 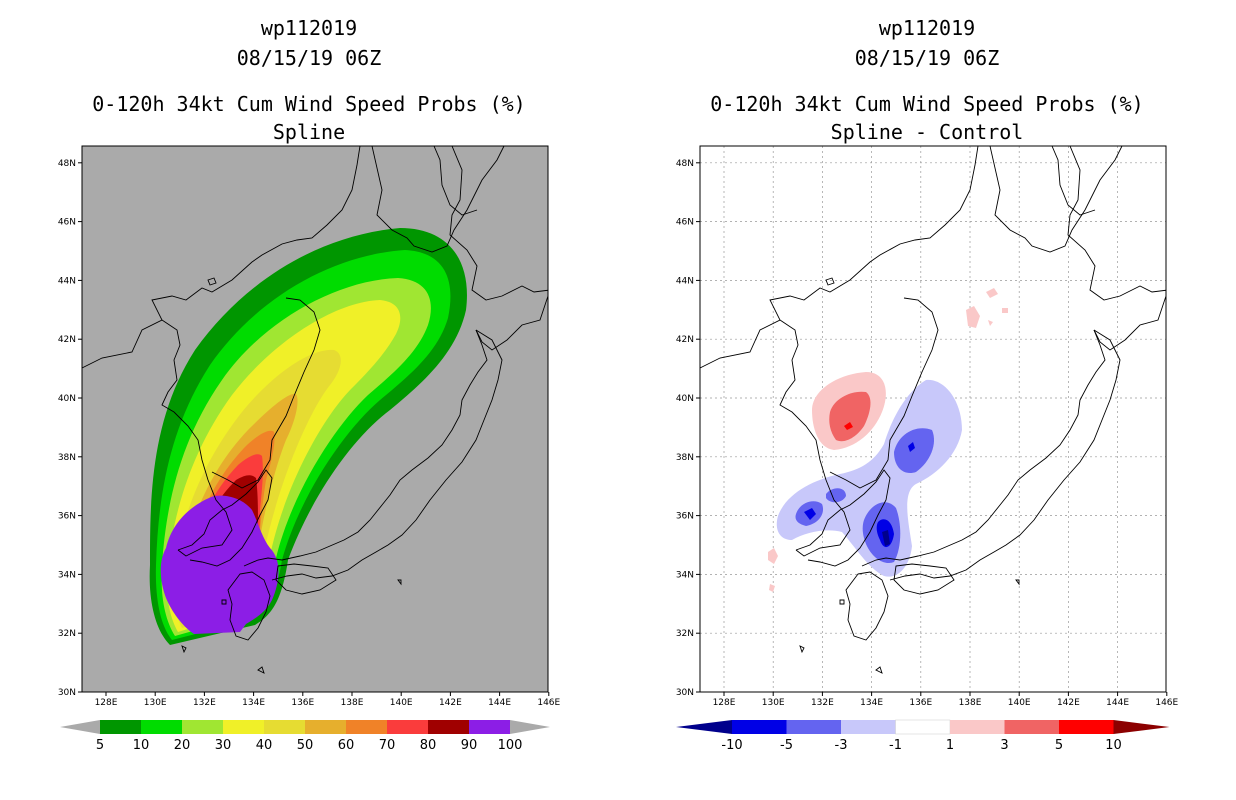 What do you see at coordinates (302, 703) in the screenshot?
I see `left-lon-label: 136E` at bounding box center [302, 703].